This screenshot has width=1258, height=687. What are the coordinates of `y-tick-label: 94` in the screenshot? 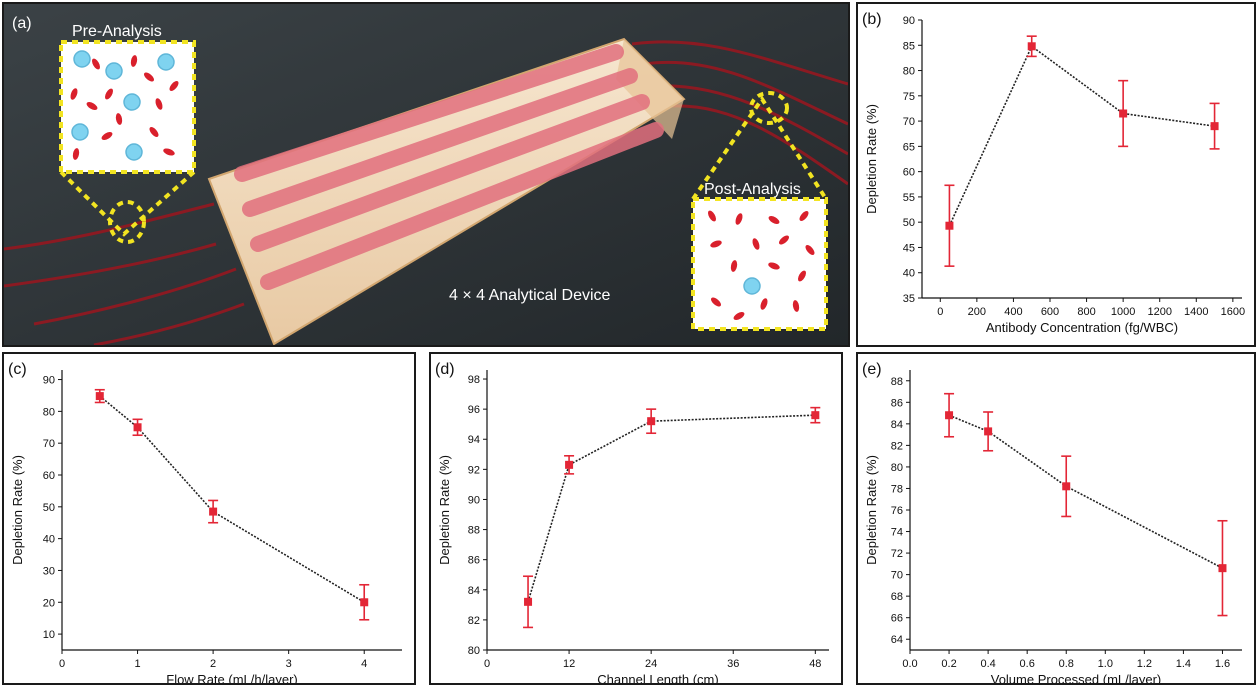 It's located at (474, 440).